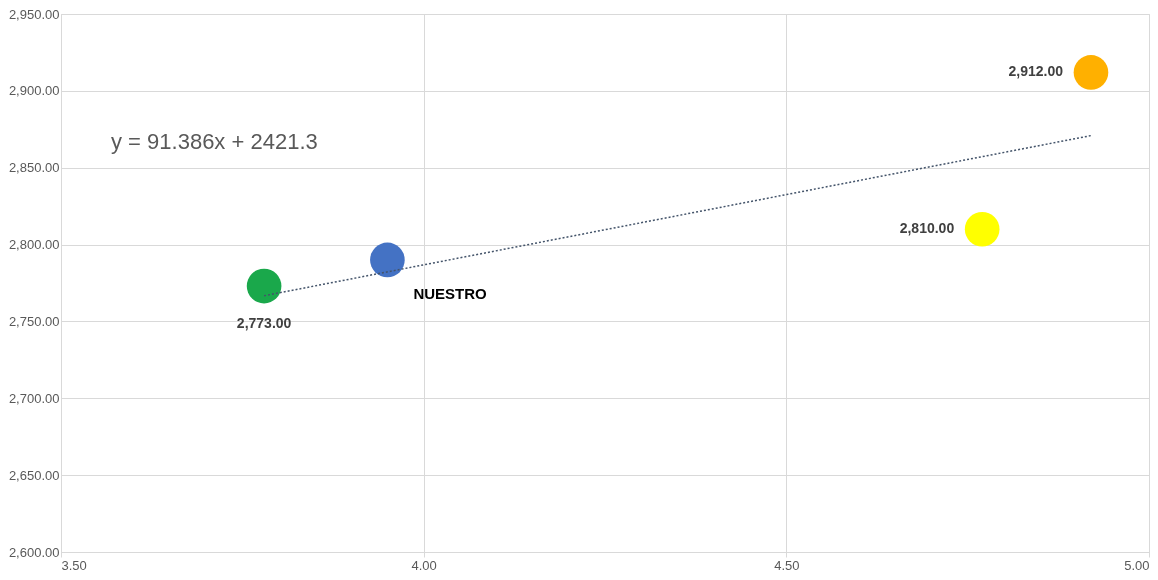 The width and height of the screenshot is (1158, 580). Describe the element at coordinates (34, 245) in the screenshot. I see `y-tick-label: 2,800.00` at that location.